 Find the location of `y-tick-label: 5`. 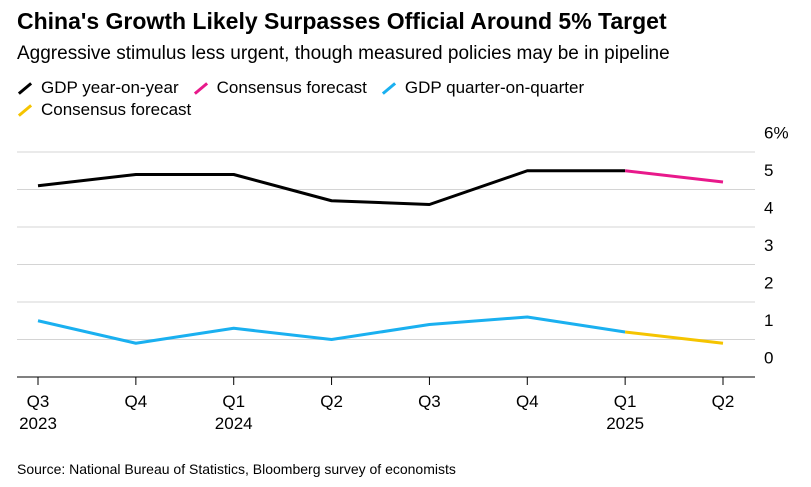

y-tick-label: 5 is located at coordinates (768, 170).